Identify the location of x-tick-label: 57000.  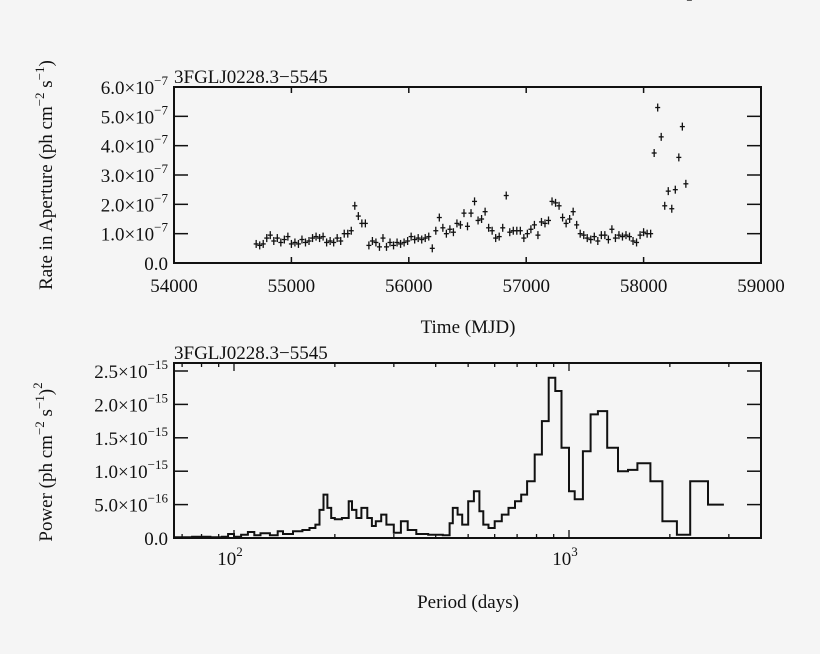
(526, 286).